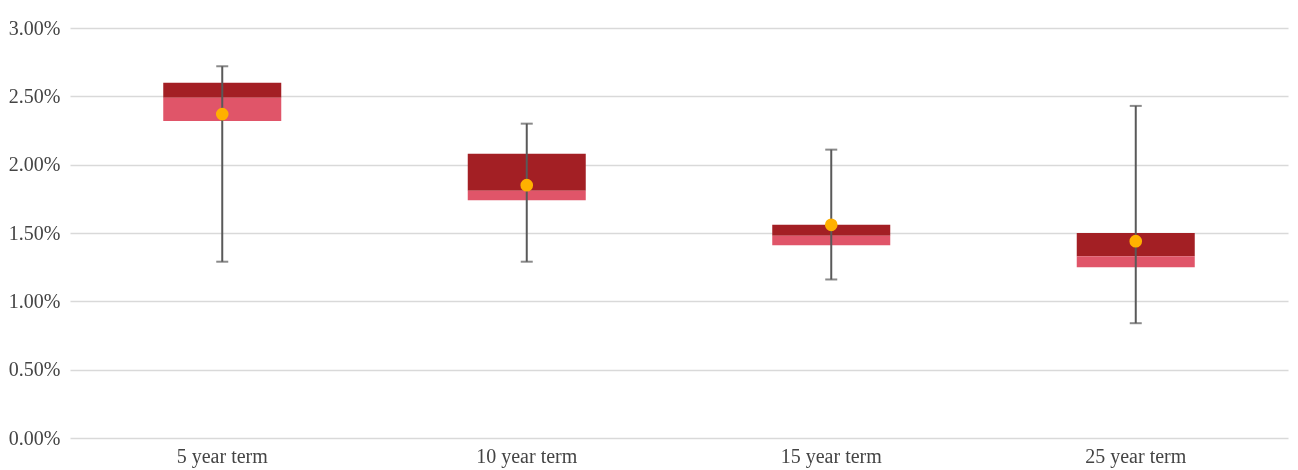 This screenshot has width=1298, height=470. What do you see at coordinates (34, 27) in the screenshot?
I see `y-tick-label: 3.00%` at bounding box center [34, 27].